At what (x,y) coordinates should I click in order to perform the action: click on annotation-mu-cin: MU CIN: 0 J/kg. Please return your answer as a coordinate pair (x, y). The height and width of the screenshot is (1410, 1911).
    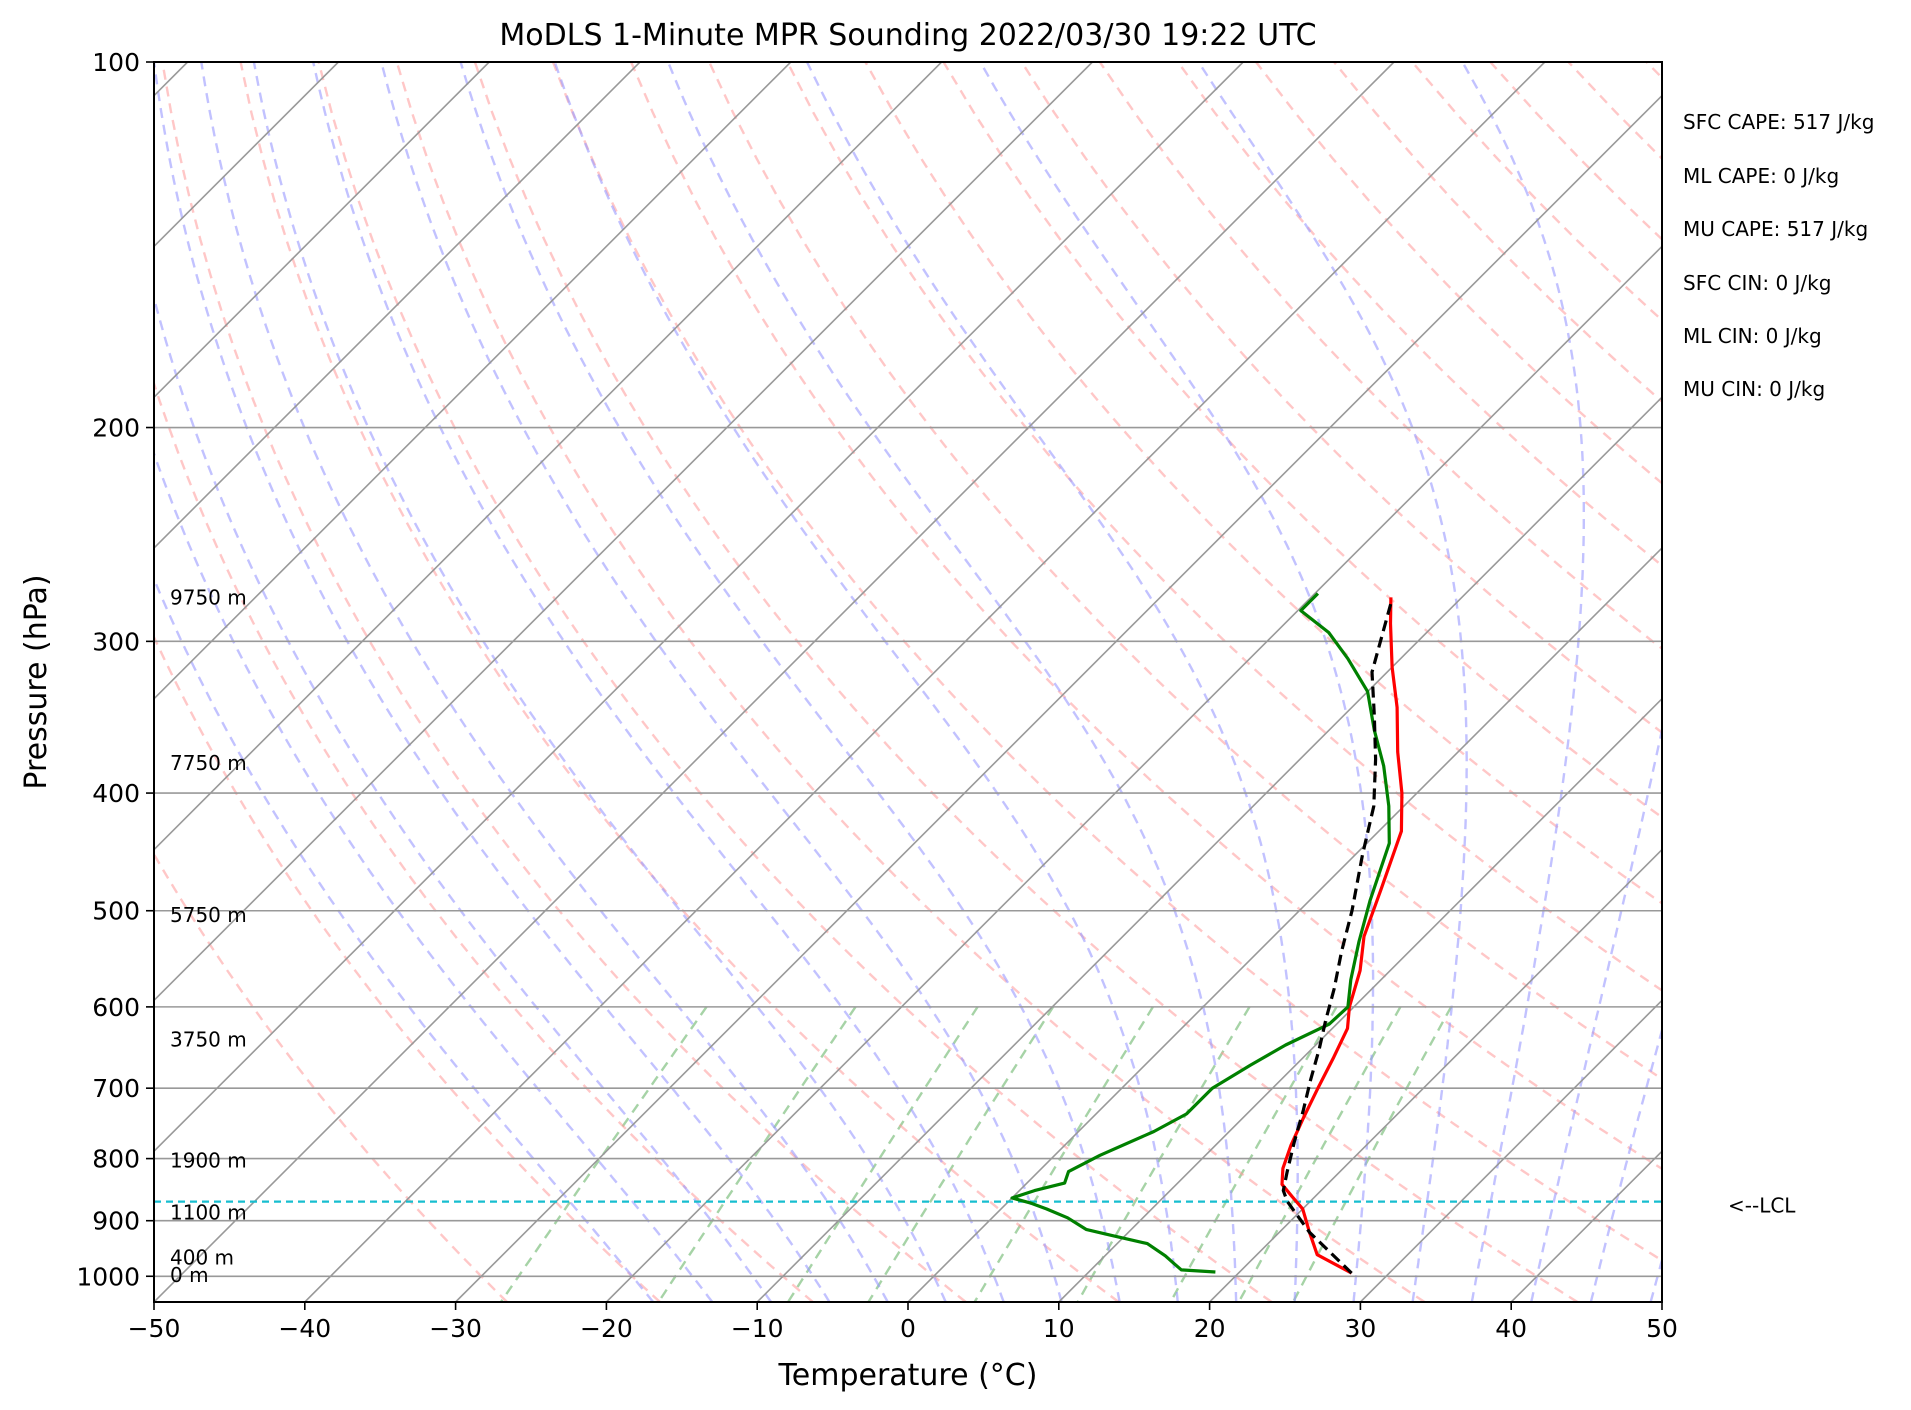
    Looking at the image, I should click on (1754, 389).